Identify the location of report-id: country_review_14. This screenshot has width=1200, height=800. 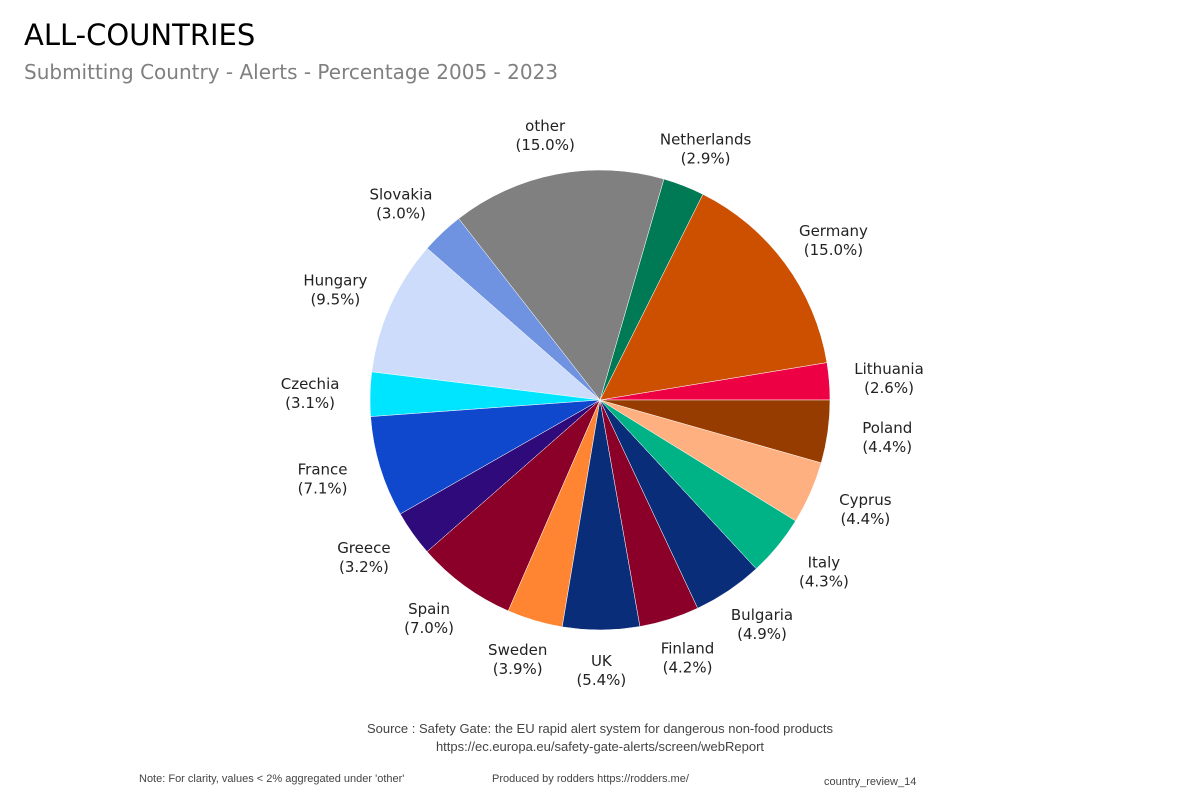
(870, 782).